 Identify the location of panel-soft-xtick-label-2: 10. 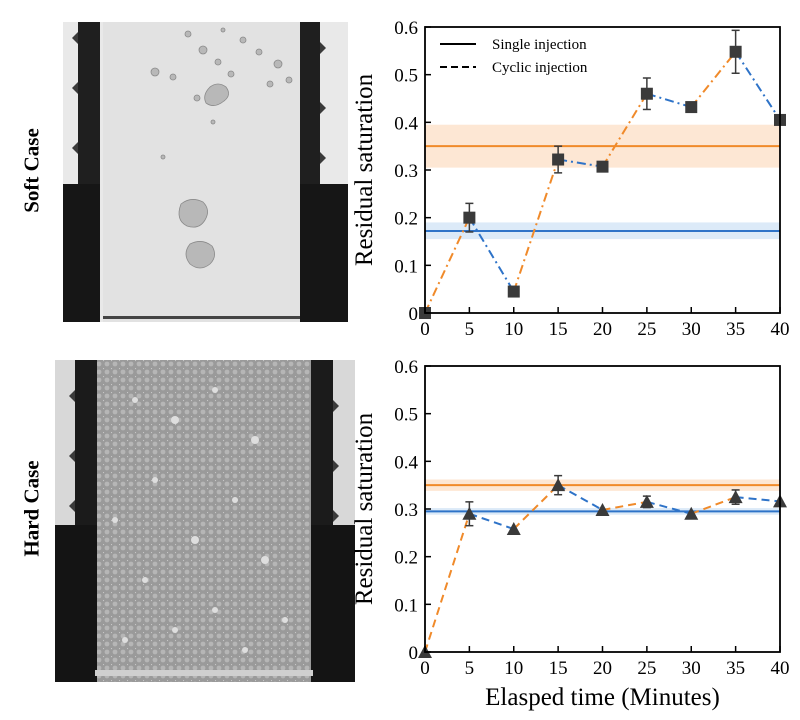
(513, 329).